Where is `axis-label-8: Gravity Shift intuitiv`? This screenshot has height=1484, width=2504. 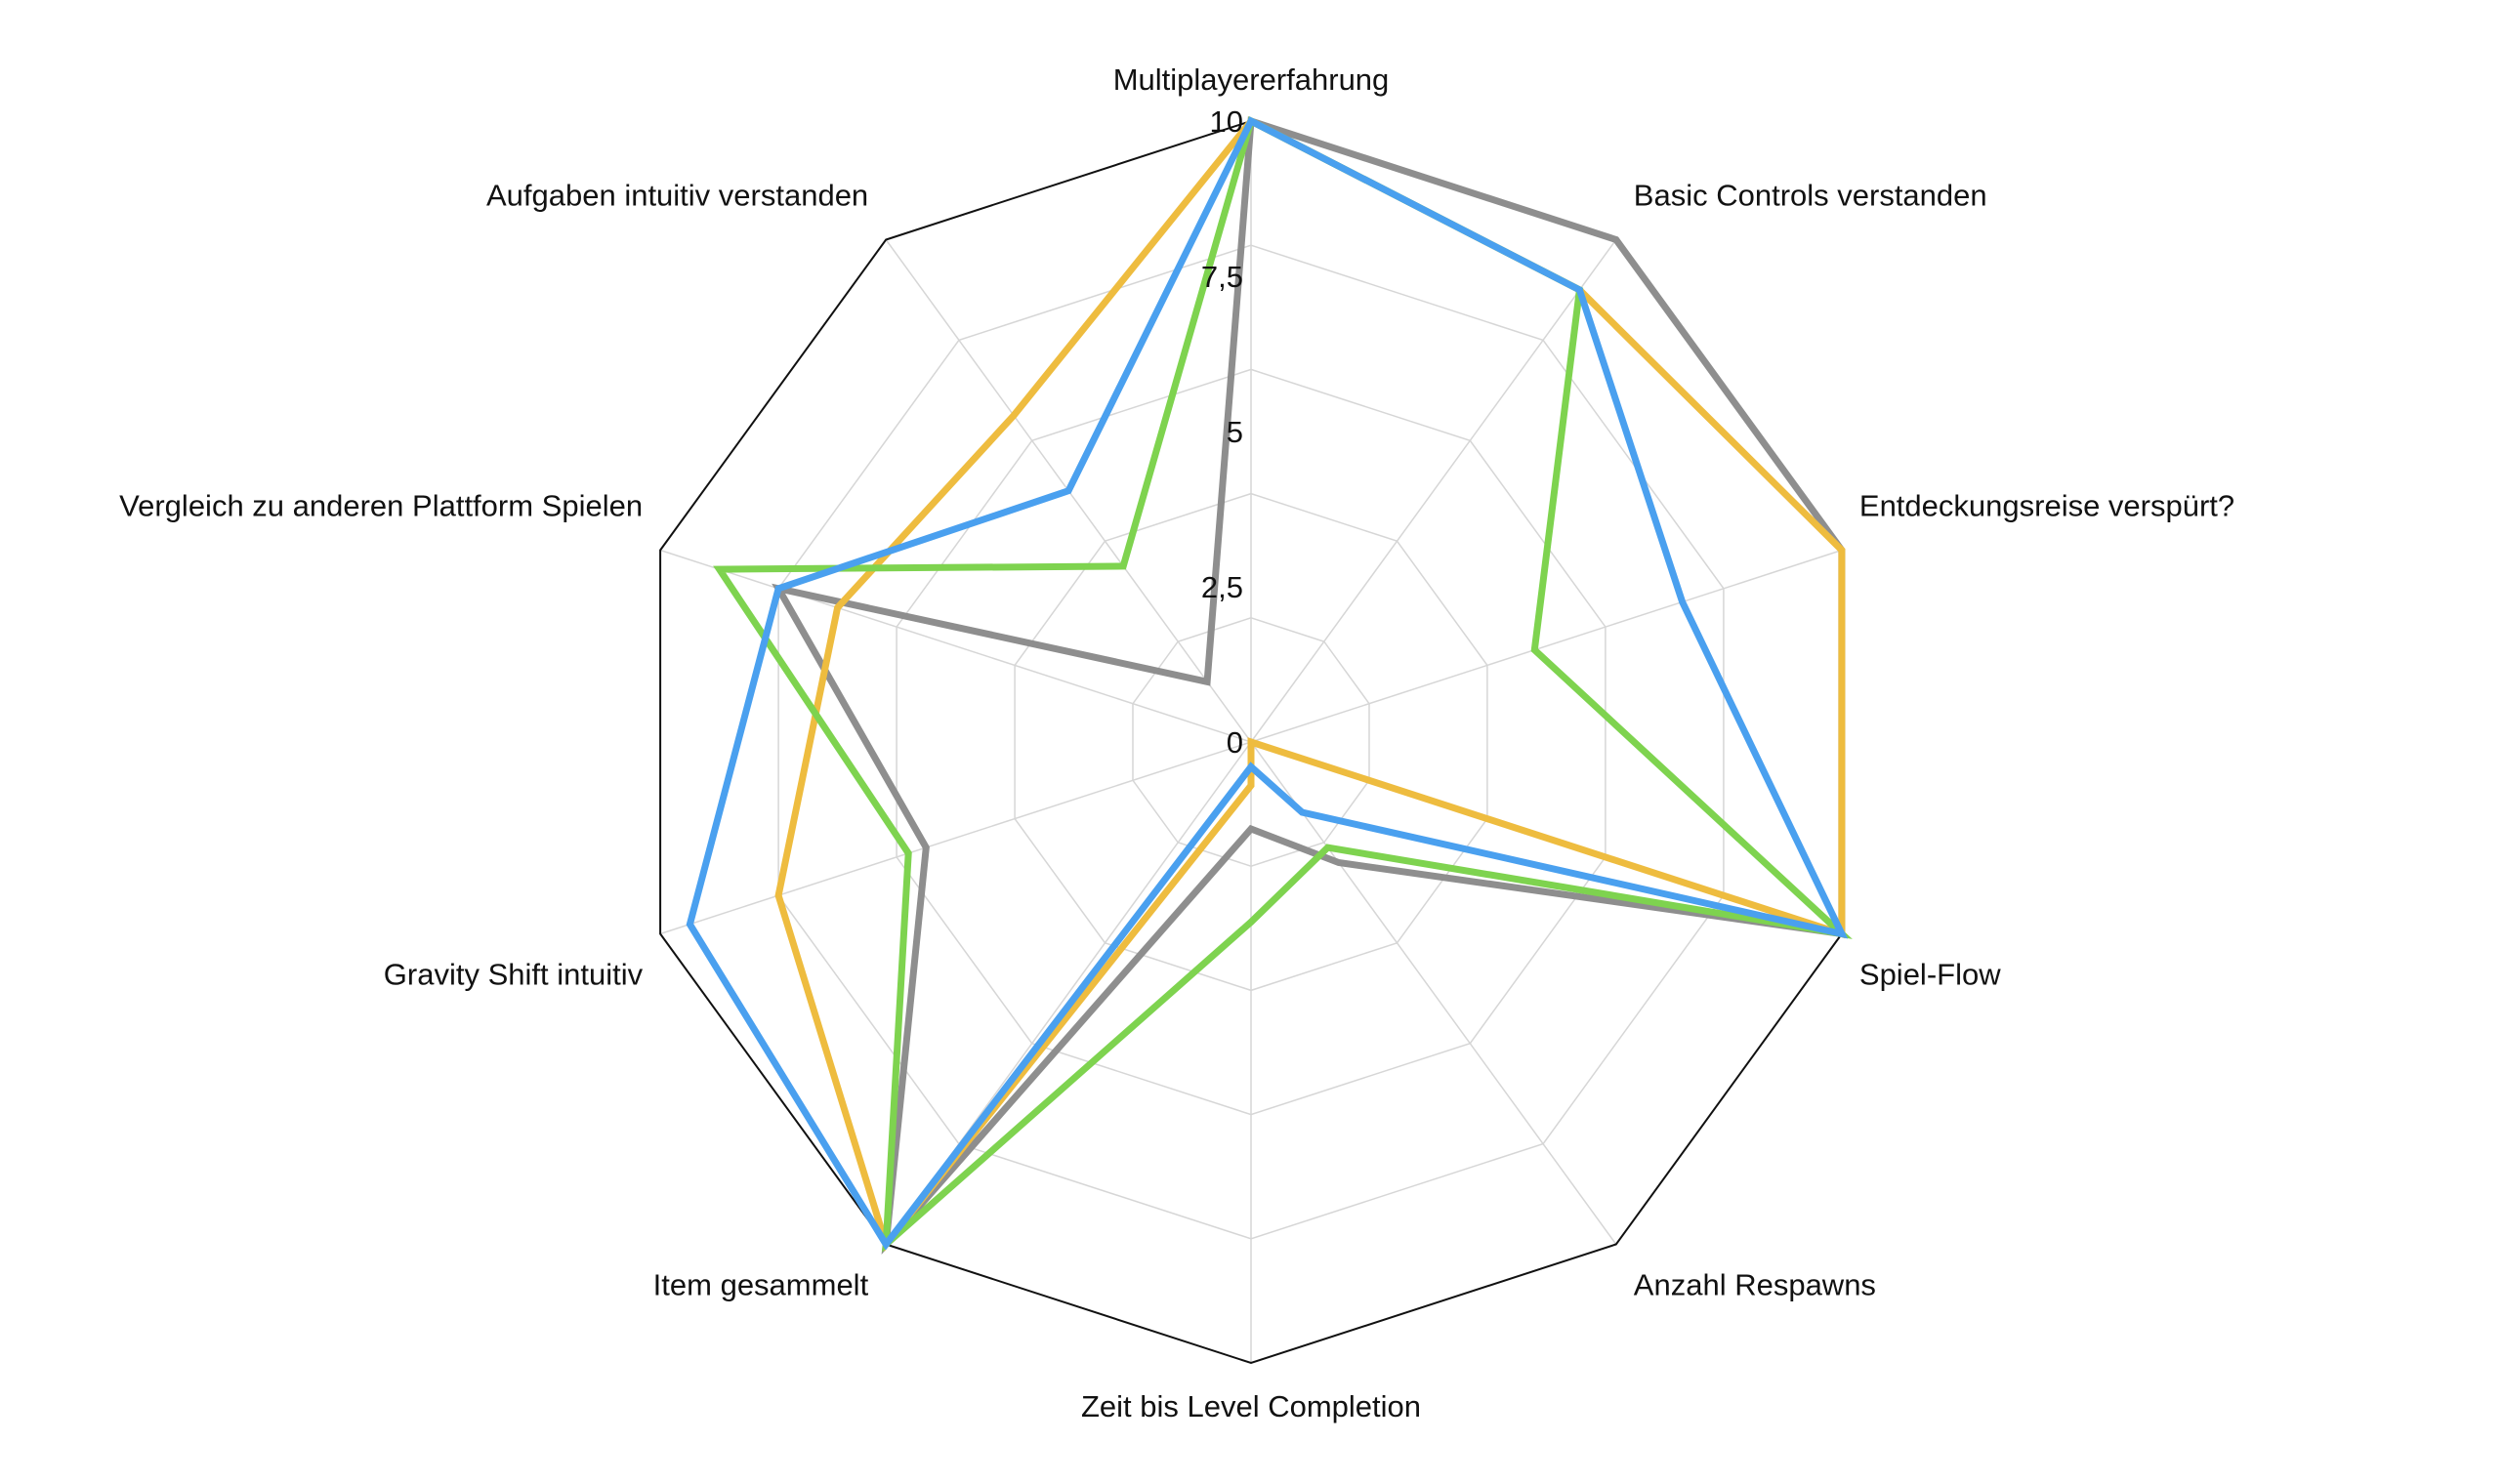
axis-label-8: Gravity Shift intuitiv is located at coordinates (514, 975).